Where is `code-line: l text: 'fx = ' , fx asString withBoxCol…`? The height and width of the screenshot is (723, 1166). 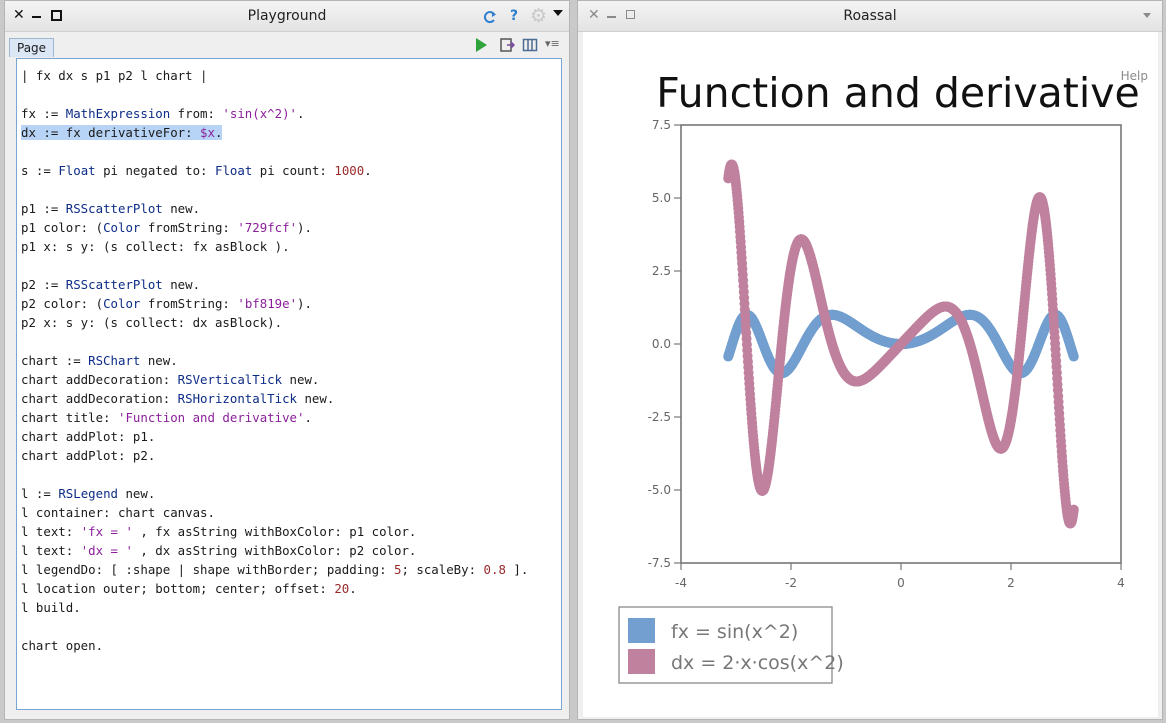 code-line: l text: 'fx = ' , fx asString withBoxCol… is located at coordinates (291, 531).